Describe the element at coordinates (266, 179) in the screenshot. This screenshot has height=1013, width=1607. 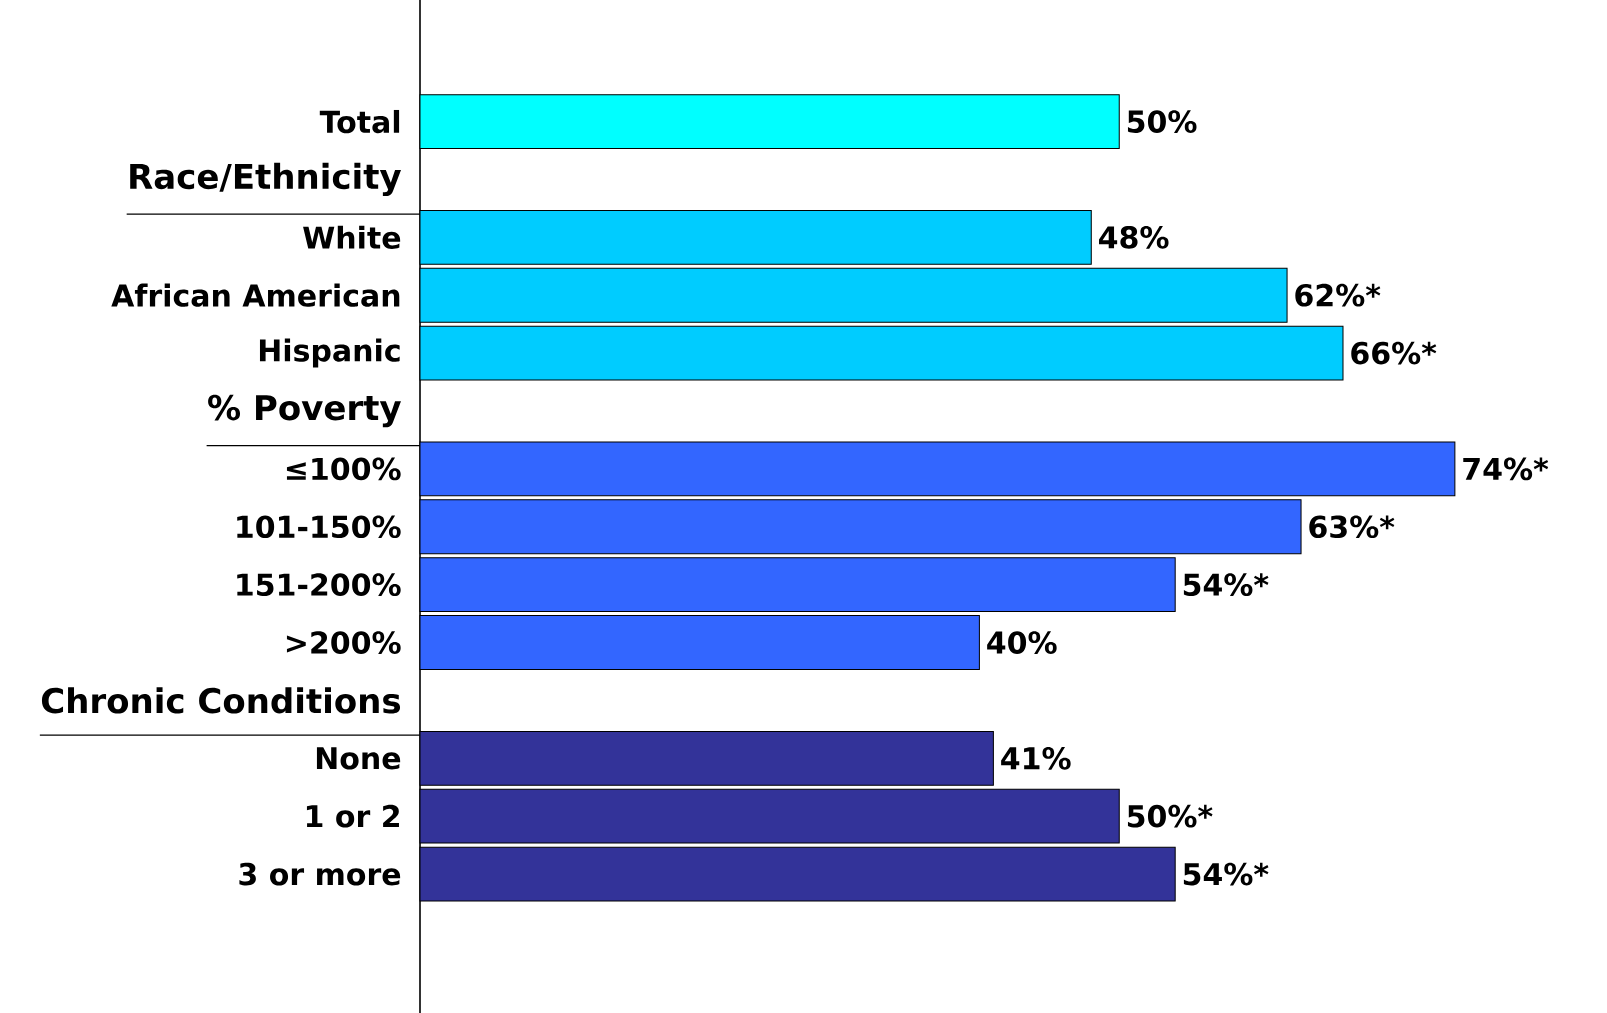
I see `y-tick-label: Race/Ethnicity` at that location.